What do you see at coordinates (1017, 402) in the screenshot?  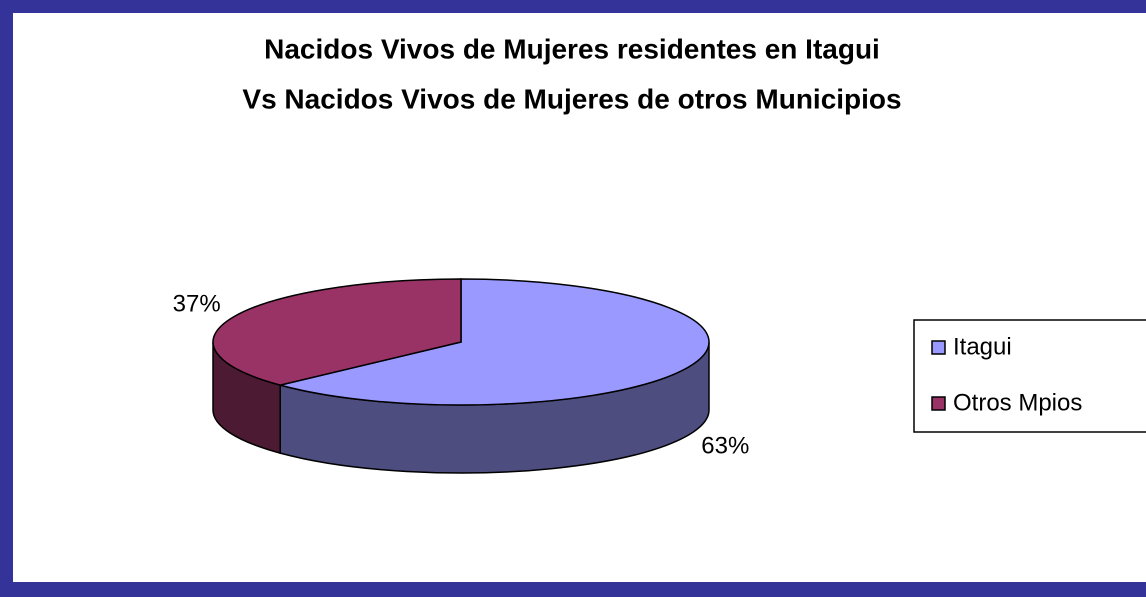 I see `legend-label: Otros Mpios` at bounding box center [1017, 402].